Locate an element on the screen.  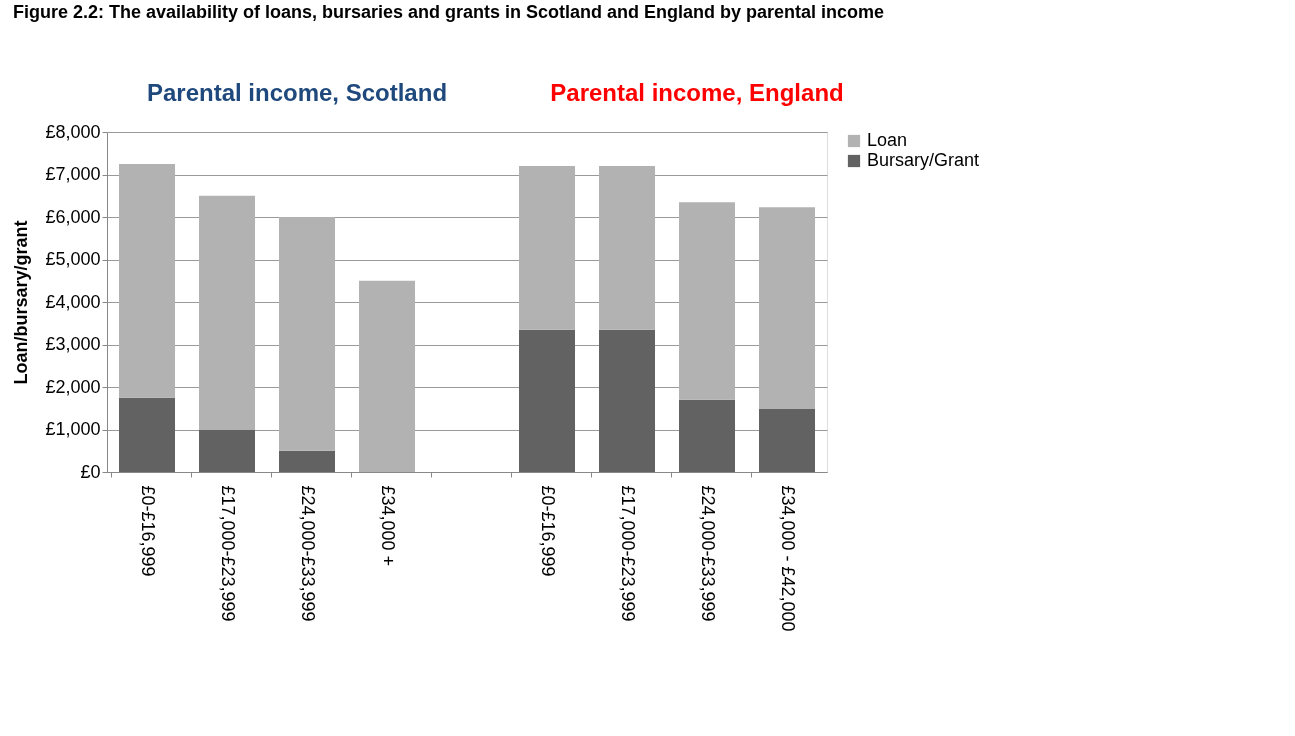
y-tick-label: £0 is located at coordinates (90, 471).